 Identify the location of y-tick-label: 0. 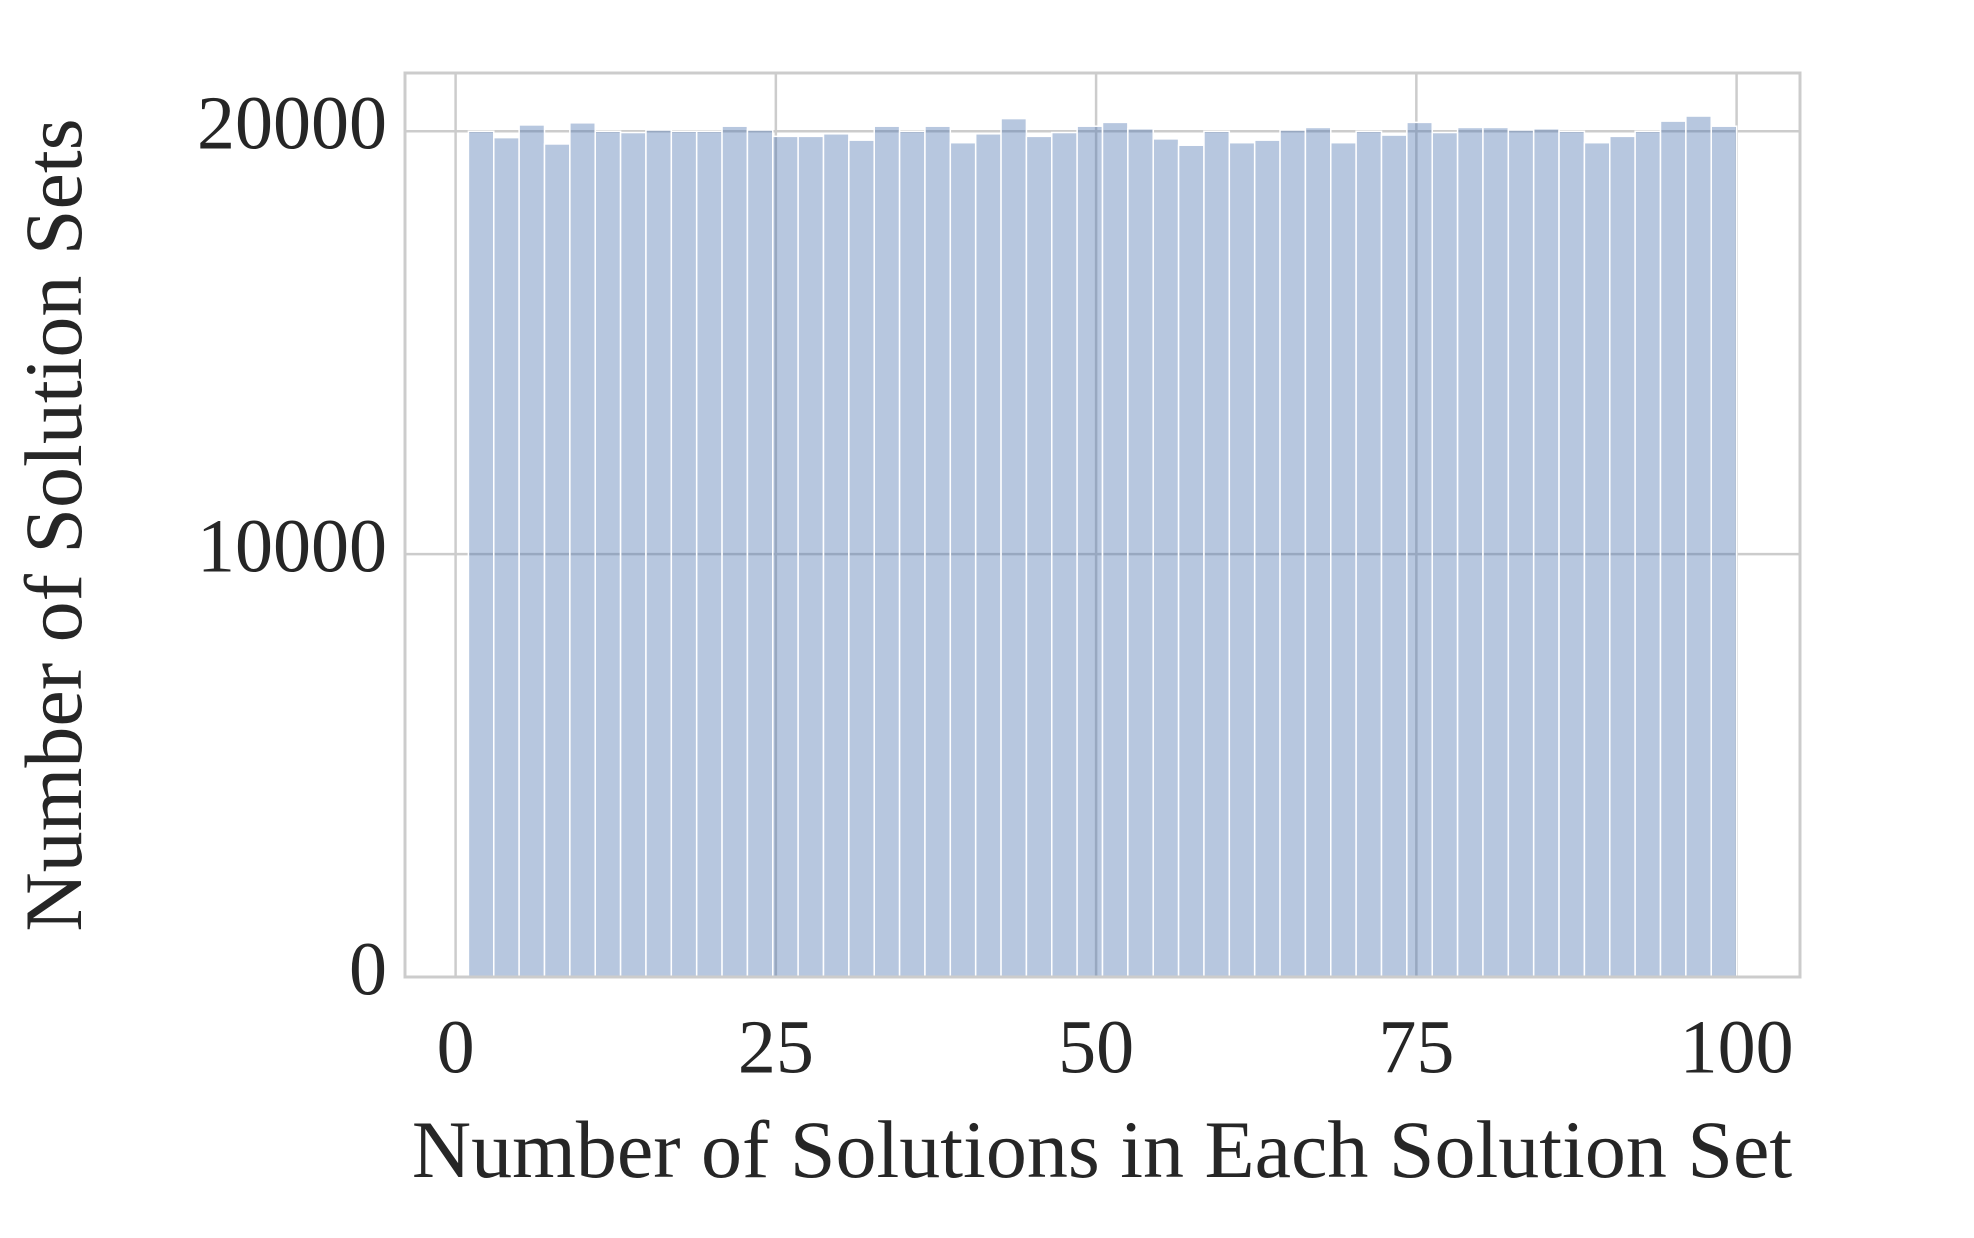
(368, 969).